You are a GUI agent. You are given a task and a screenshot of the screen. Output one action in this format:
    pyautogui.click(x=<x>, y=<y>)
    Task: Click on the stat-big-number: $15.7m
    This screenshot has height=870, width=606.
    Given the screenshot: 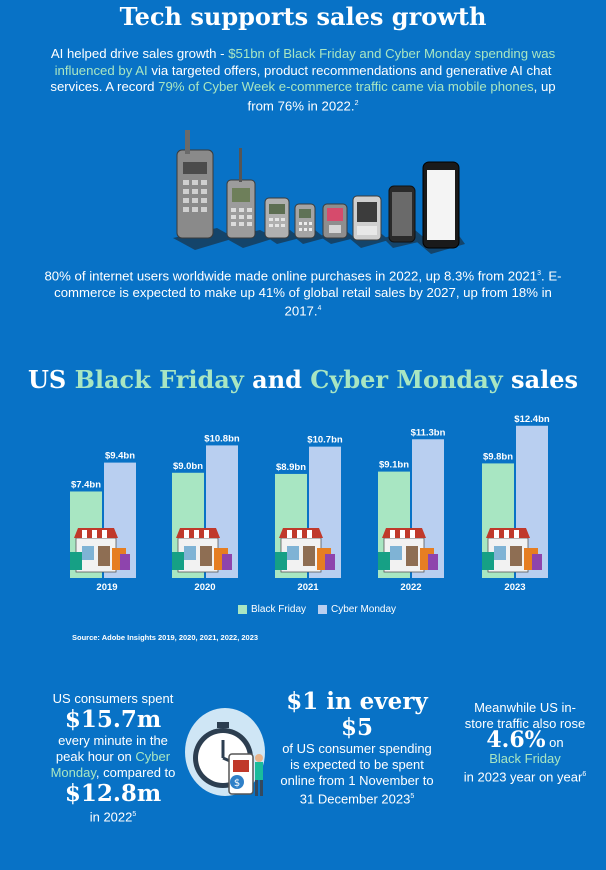 What is the action you would take?
    pyautogui.click(x=113, y=719)
    